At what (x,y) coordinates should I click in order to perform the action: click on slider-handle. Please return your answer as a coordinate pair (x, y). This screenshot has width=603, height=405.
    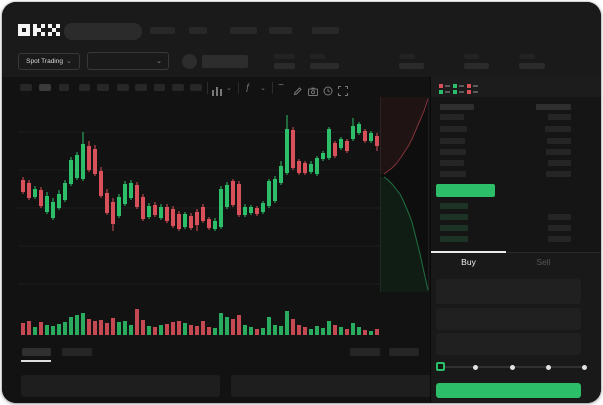
    Looking at the image, I should click on (440, 366).